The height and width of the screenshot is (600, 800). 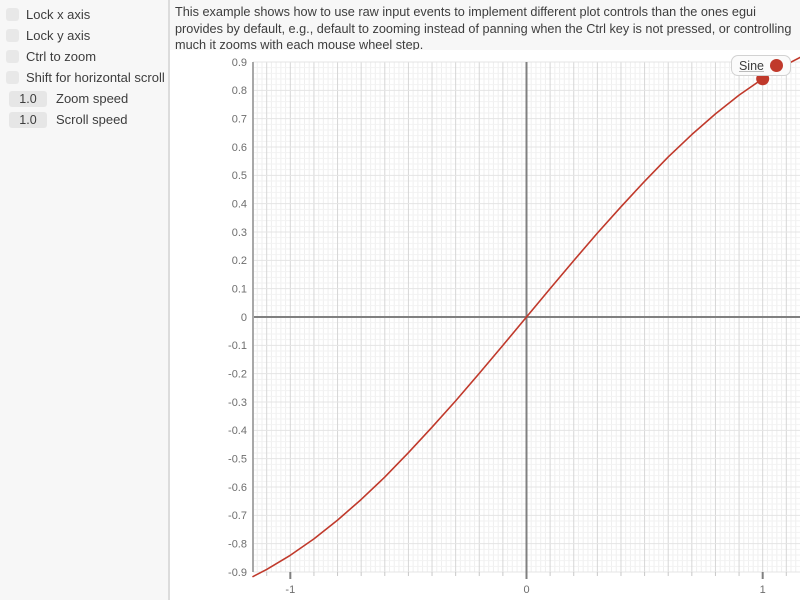 What do you see at coordinates (751, 65) in the screenshot?
I see `legend-entry-label: Sine` at bounding box center [751, 65].